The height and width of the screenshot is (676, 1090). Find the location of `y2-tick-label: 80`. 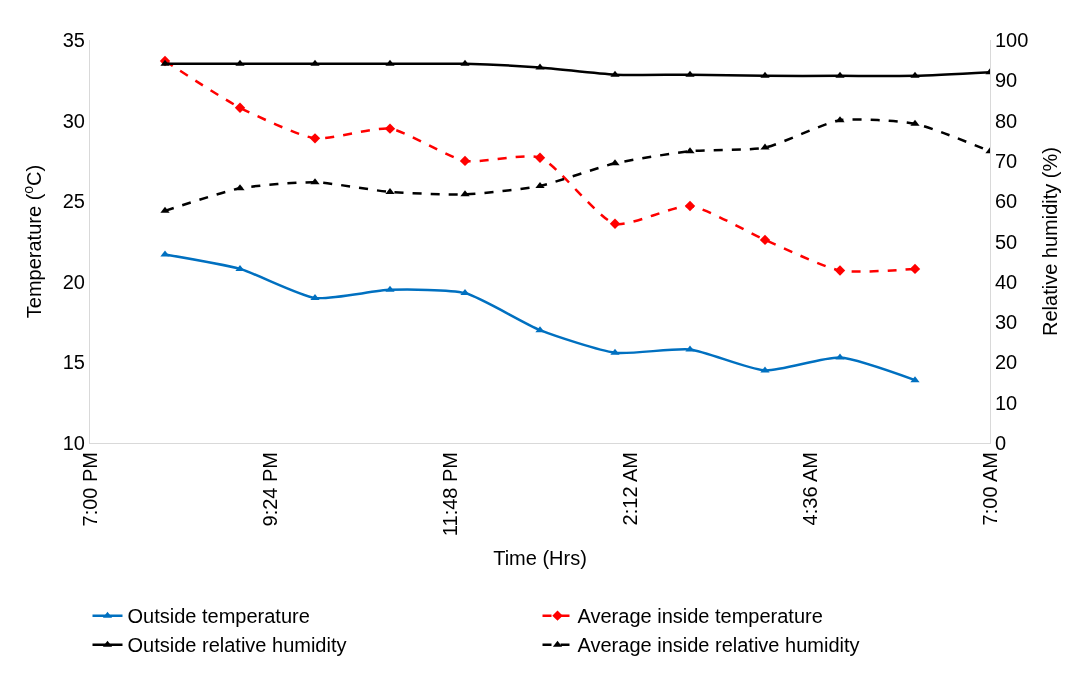

y2-tick-label: 80 is located at coordinates (1006, 120).